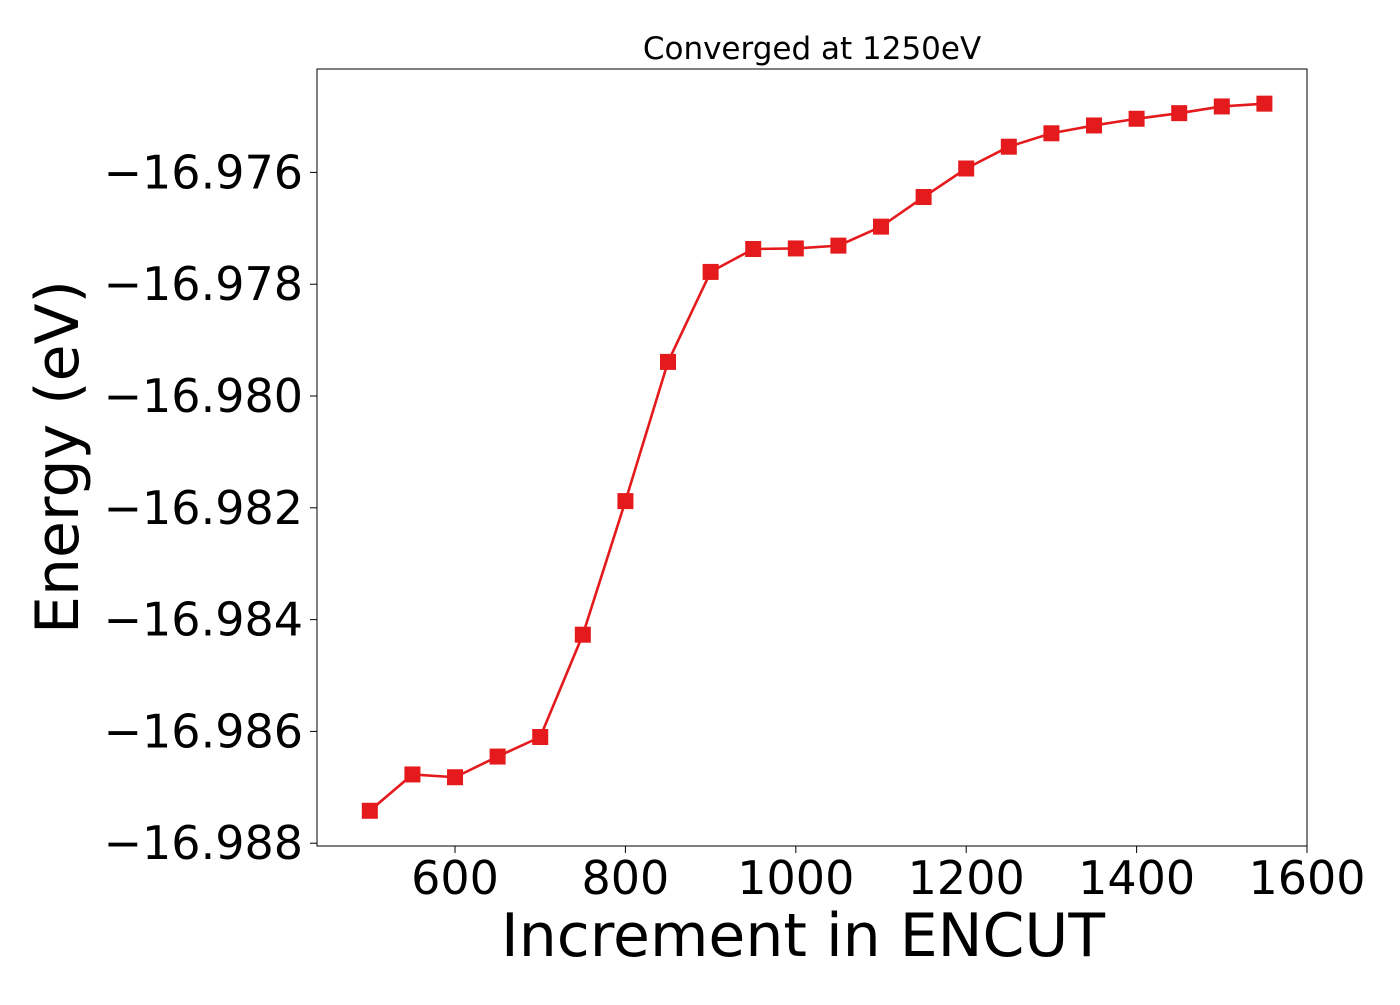 This screenshot has height=1005, width=1400. What do you see at coordinates (204, 843) in the screenshot?
I see `y-tick-label: −16.988` at bounding box center [204, 843].